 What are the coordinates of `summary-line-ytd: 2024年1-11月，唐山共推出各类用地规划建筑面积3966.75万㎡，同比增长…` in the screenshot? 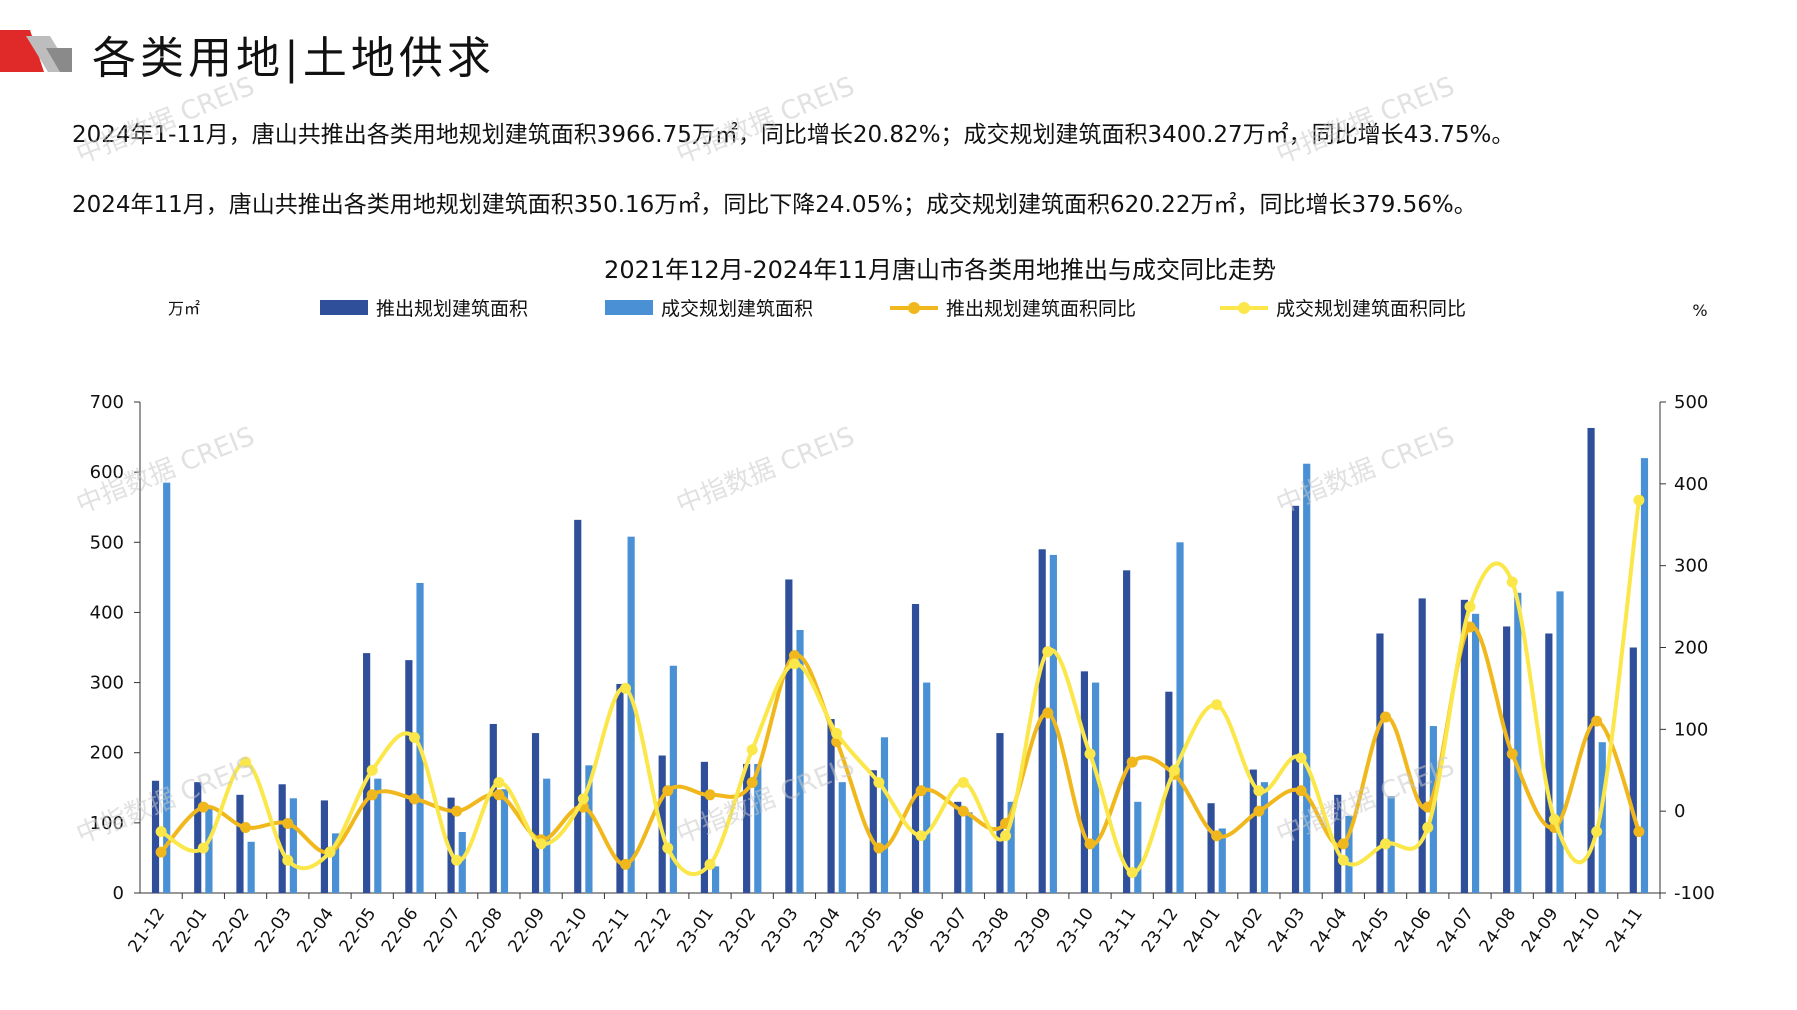 It's located at (793, 135).